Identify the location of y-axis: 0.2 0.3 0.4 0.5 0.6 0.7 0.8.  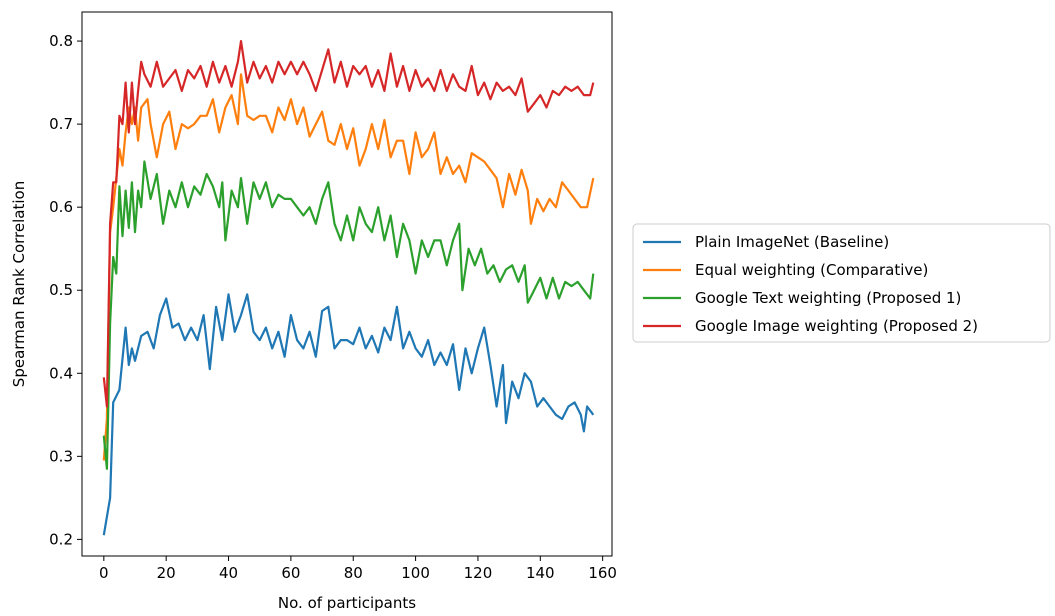
(65, 290).